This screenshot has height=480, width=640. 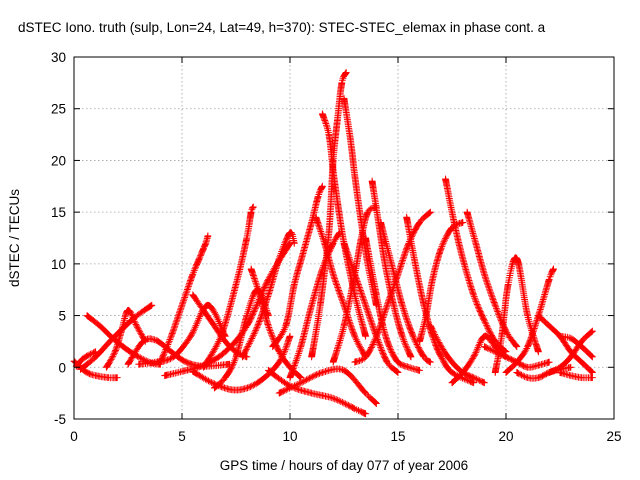 What do you see at coordinates (58, 212) in the screenshot?
I see `y-tick-label: 15` at bounding box center [58, 212].